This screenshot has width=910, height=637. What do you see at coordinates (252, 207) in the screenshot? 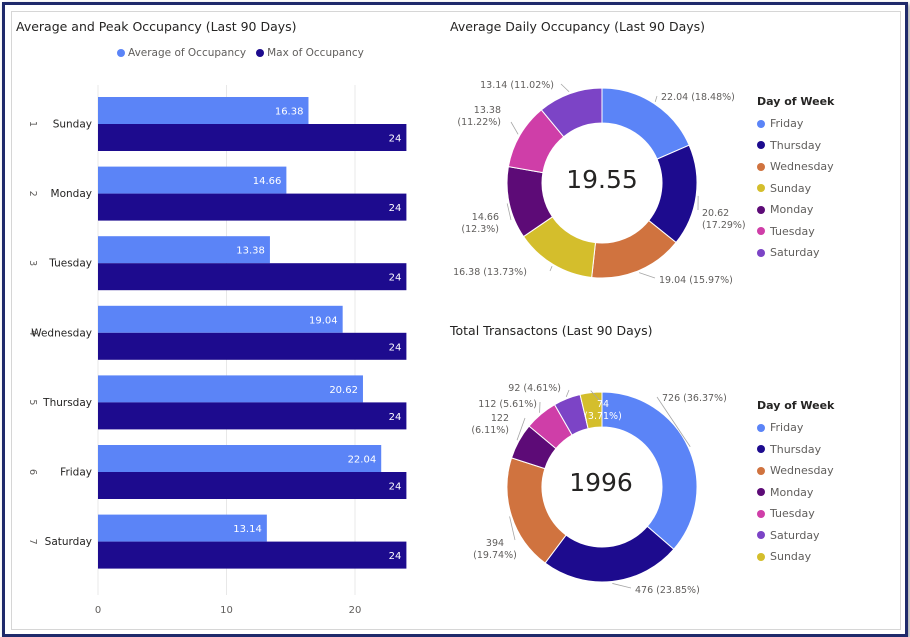
I see `bar-max-of-occupancy-monday` at bounding box center [252, 207].